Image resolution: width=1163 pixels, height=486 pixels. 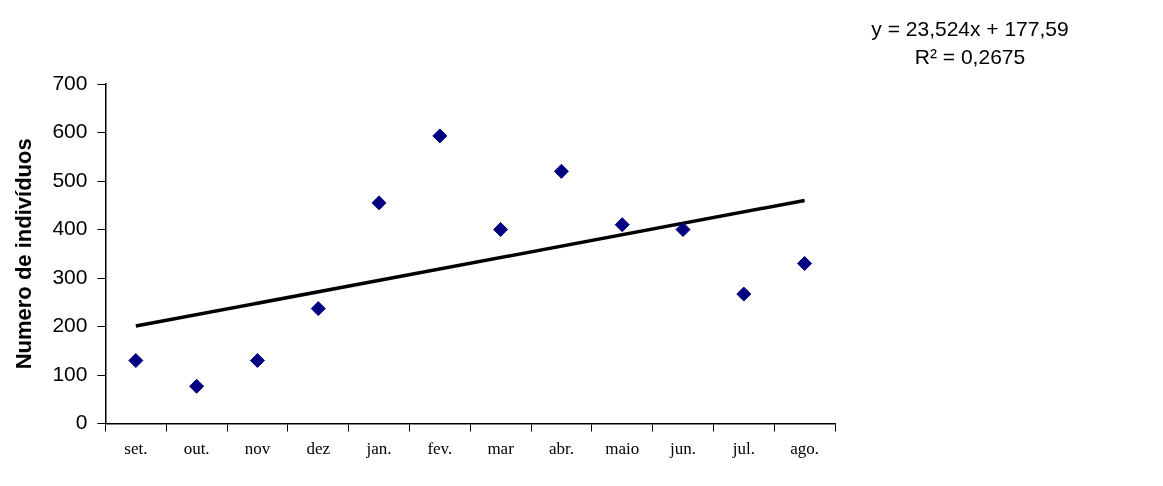 I want to click on x-tick-label: jan., so click(x=378, y=449).